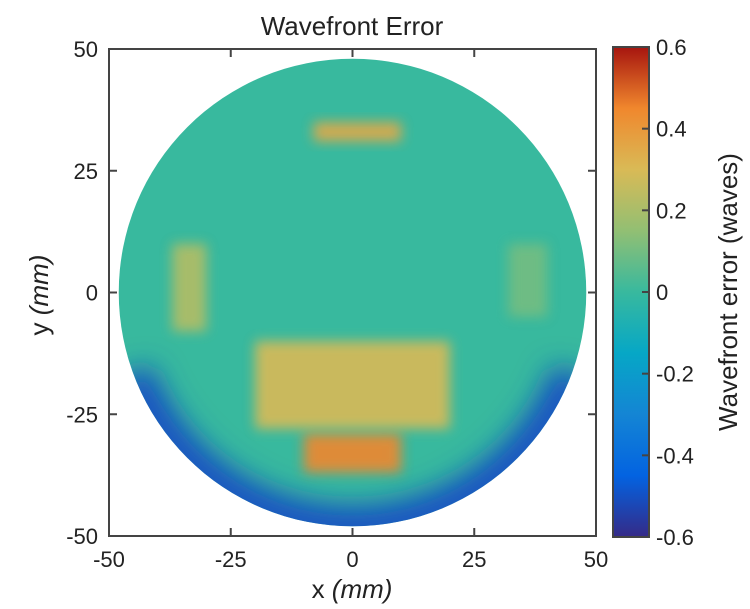 The height and width of the screenshot is (609, 750). I want to click on heatmap-right-patch, so click(528, 280).